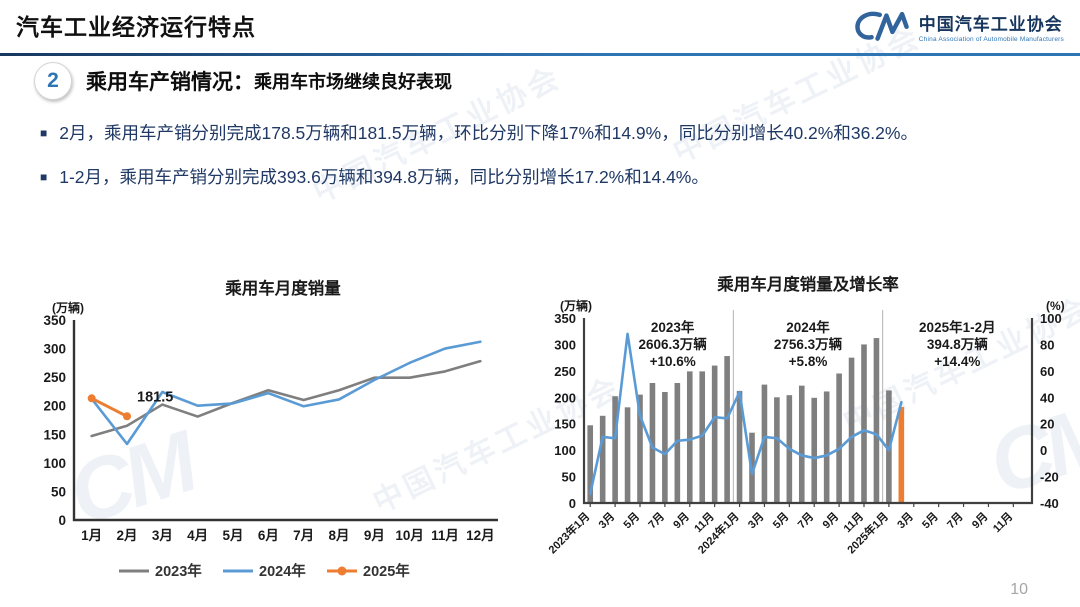 The width and height of the screenshot is (1080, 607). Describe the element at coordinates (957, 361) in the screenshot. I see `svg-text: +14.4%` at that location.